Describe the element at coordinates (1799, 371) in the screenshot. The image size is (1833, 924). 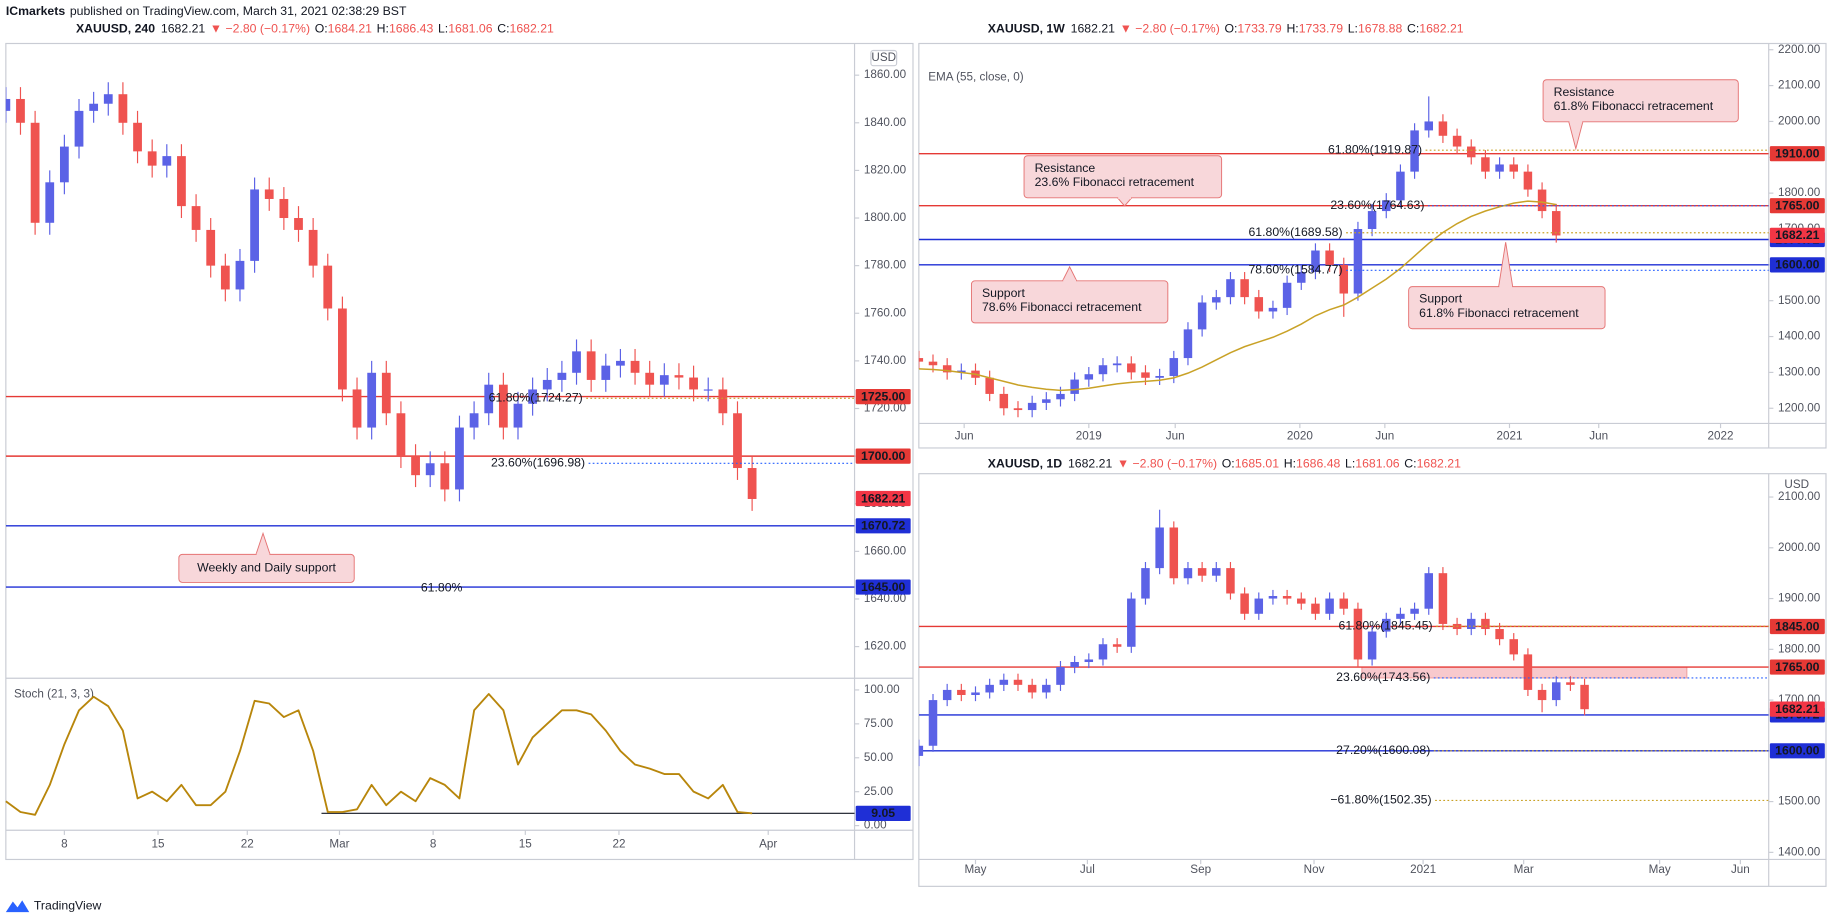
I see `y-tick-label: 1300.00` at that location.